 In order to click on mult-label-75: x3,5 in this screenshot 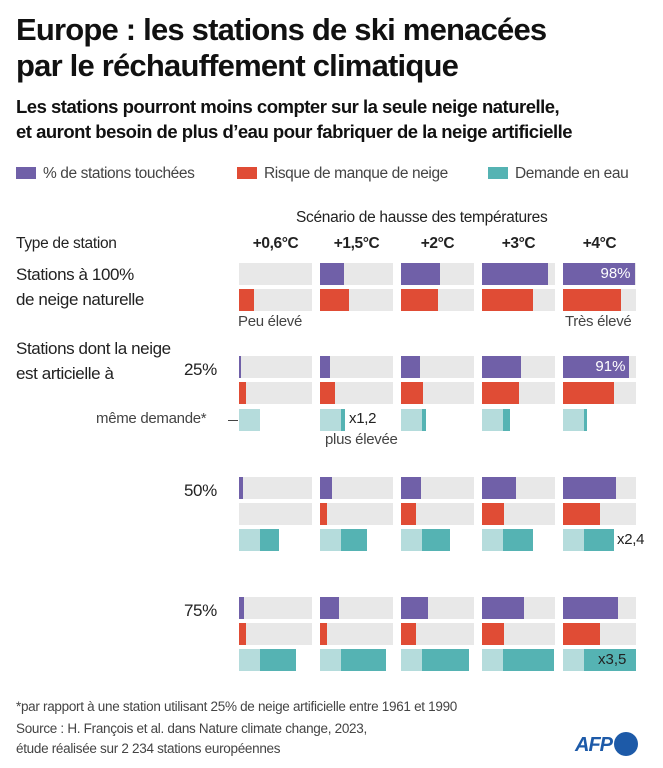, I will do `click(612, 659)`.